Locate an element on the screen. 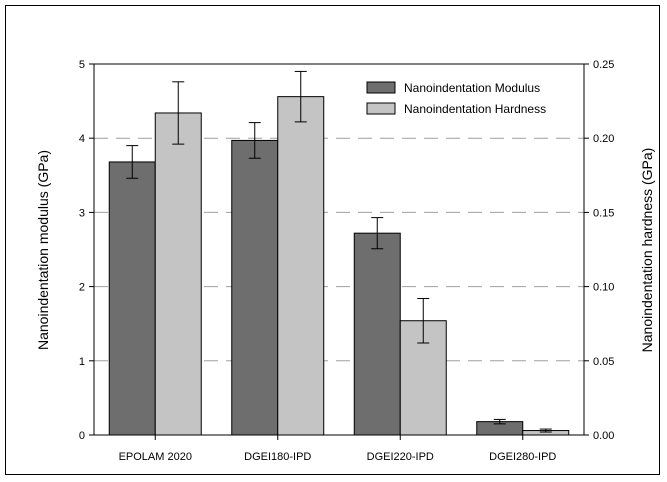  legend-swatch-modulus is located at coordinates (381, 87).